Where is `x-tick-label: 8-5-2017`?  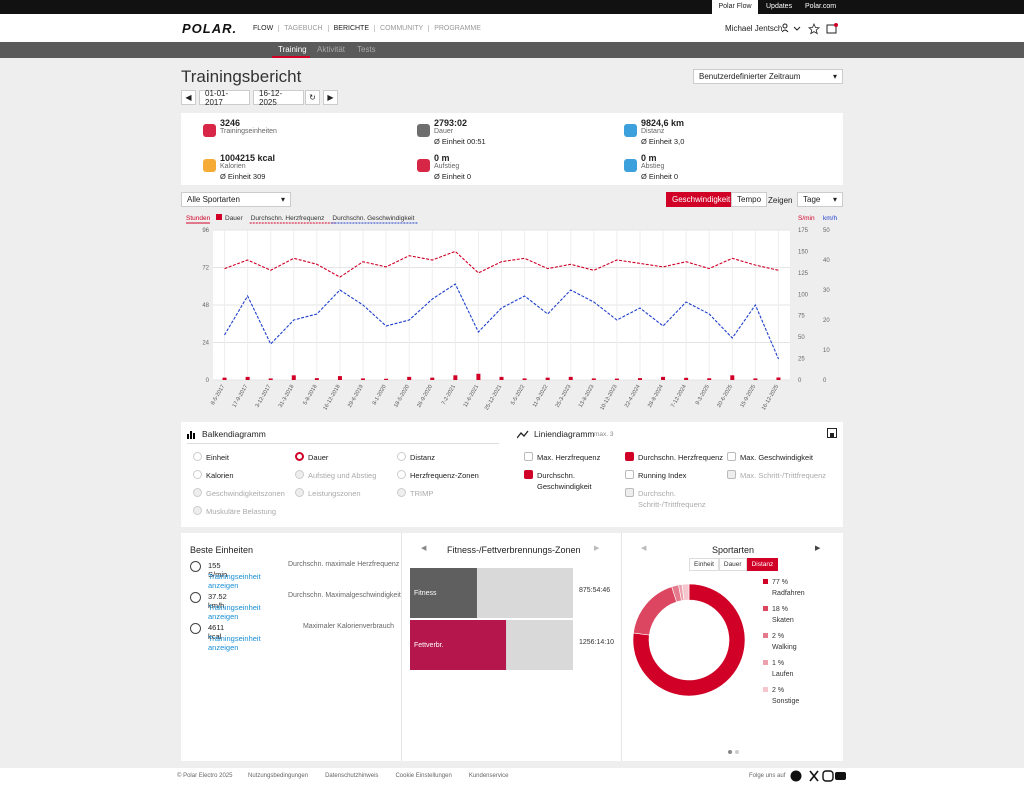 x-tick-label: 8-5-2017 is located at coordinates (218, 395).